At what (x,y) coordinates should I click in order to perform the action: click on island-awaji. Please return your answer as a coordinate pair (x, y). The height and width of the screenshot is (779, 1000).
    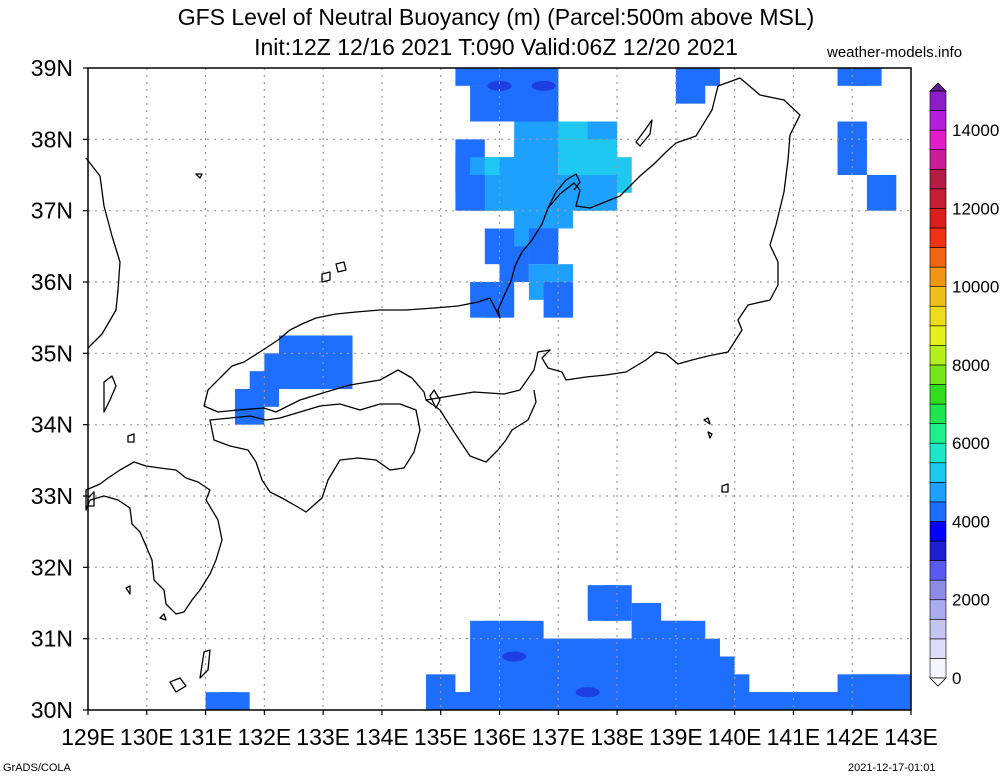
    Looking at the image, I should click on (435, 399).